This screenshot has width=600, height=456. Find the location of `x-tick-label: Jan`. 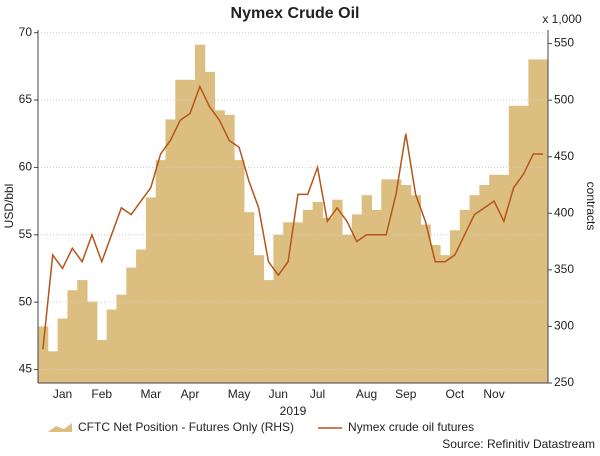

x-tick-label: Jan is located at coordinates (62, 394).